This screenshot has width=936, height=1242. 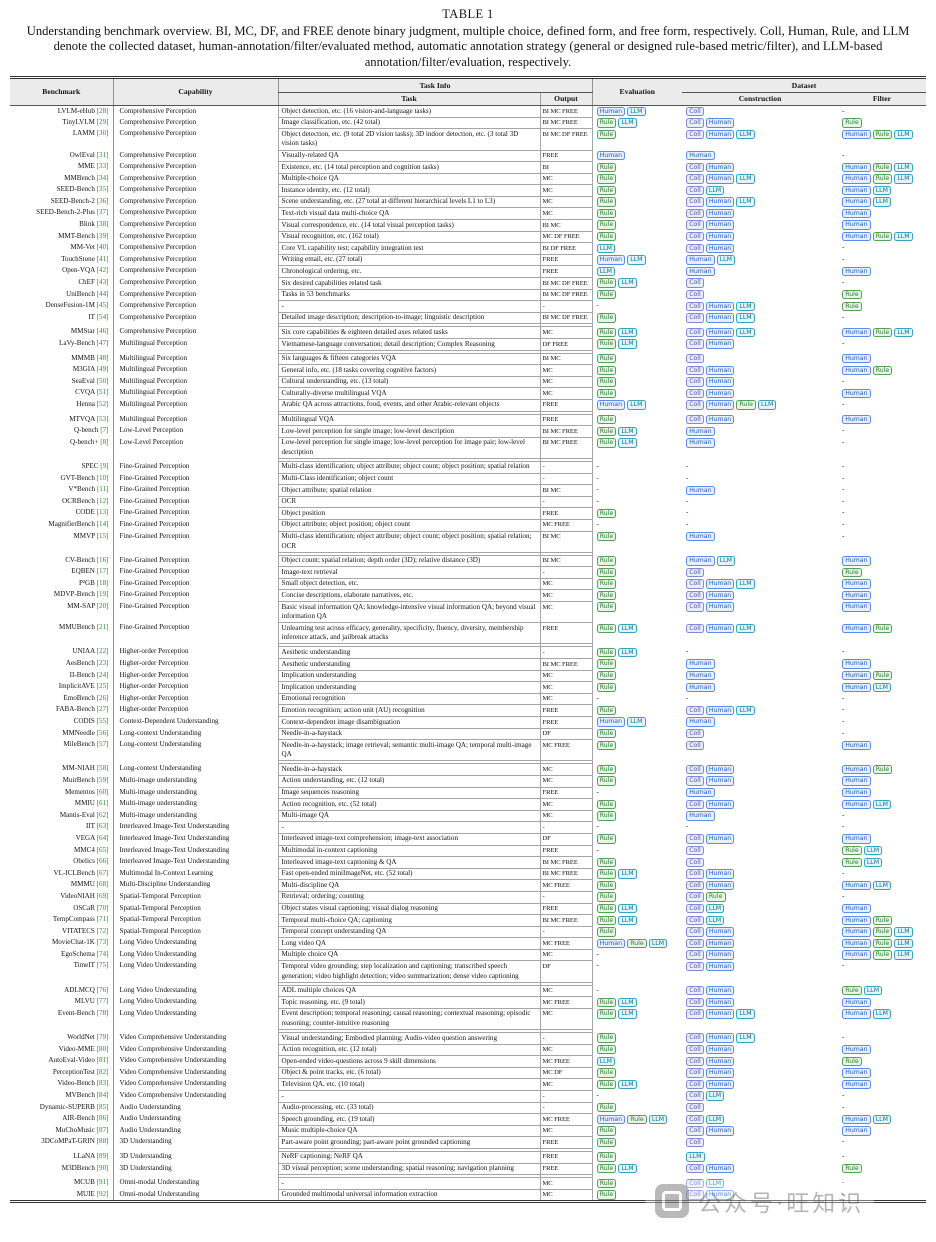 I want to click on evaluation-cell: -, so click(x=597, y=791).